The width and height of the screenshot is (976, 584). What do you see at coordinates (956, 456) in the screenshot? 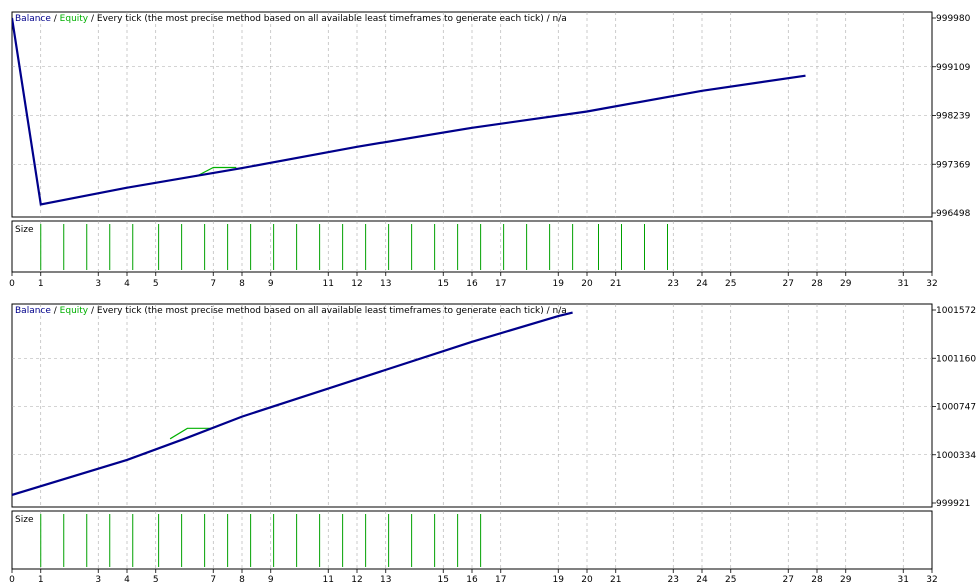
I see `y-tick-label: 1000334` at bounding box center [956, 456].